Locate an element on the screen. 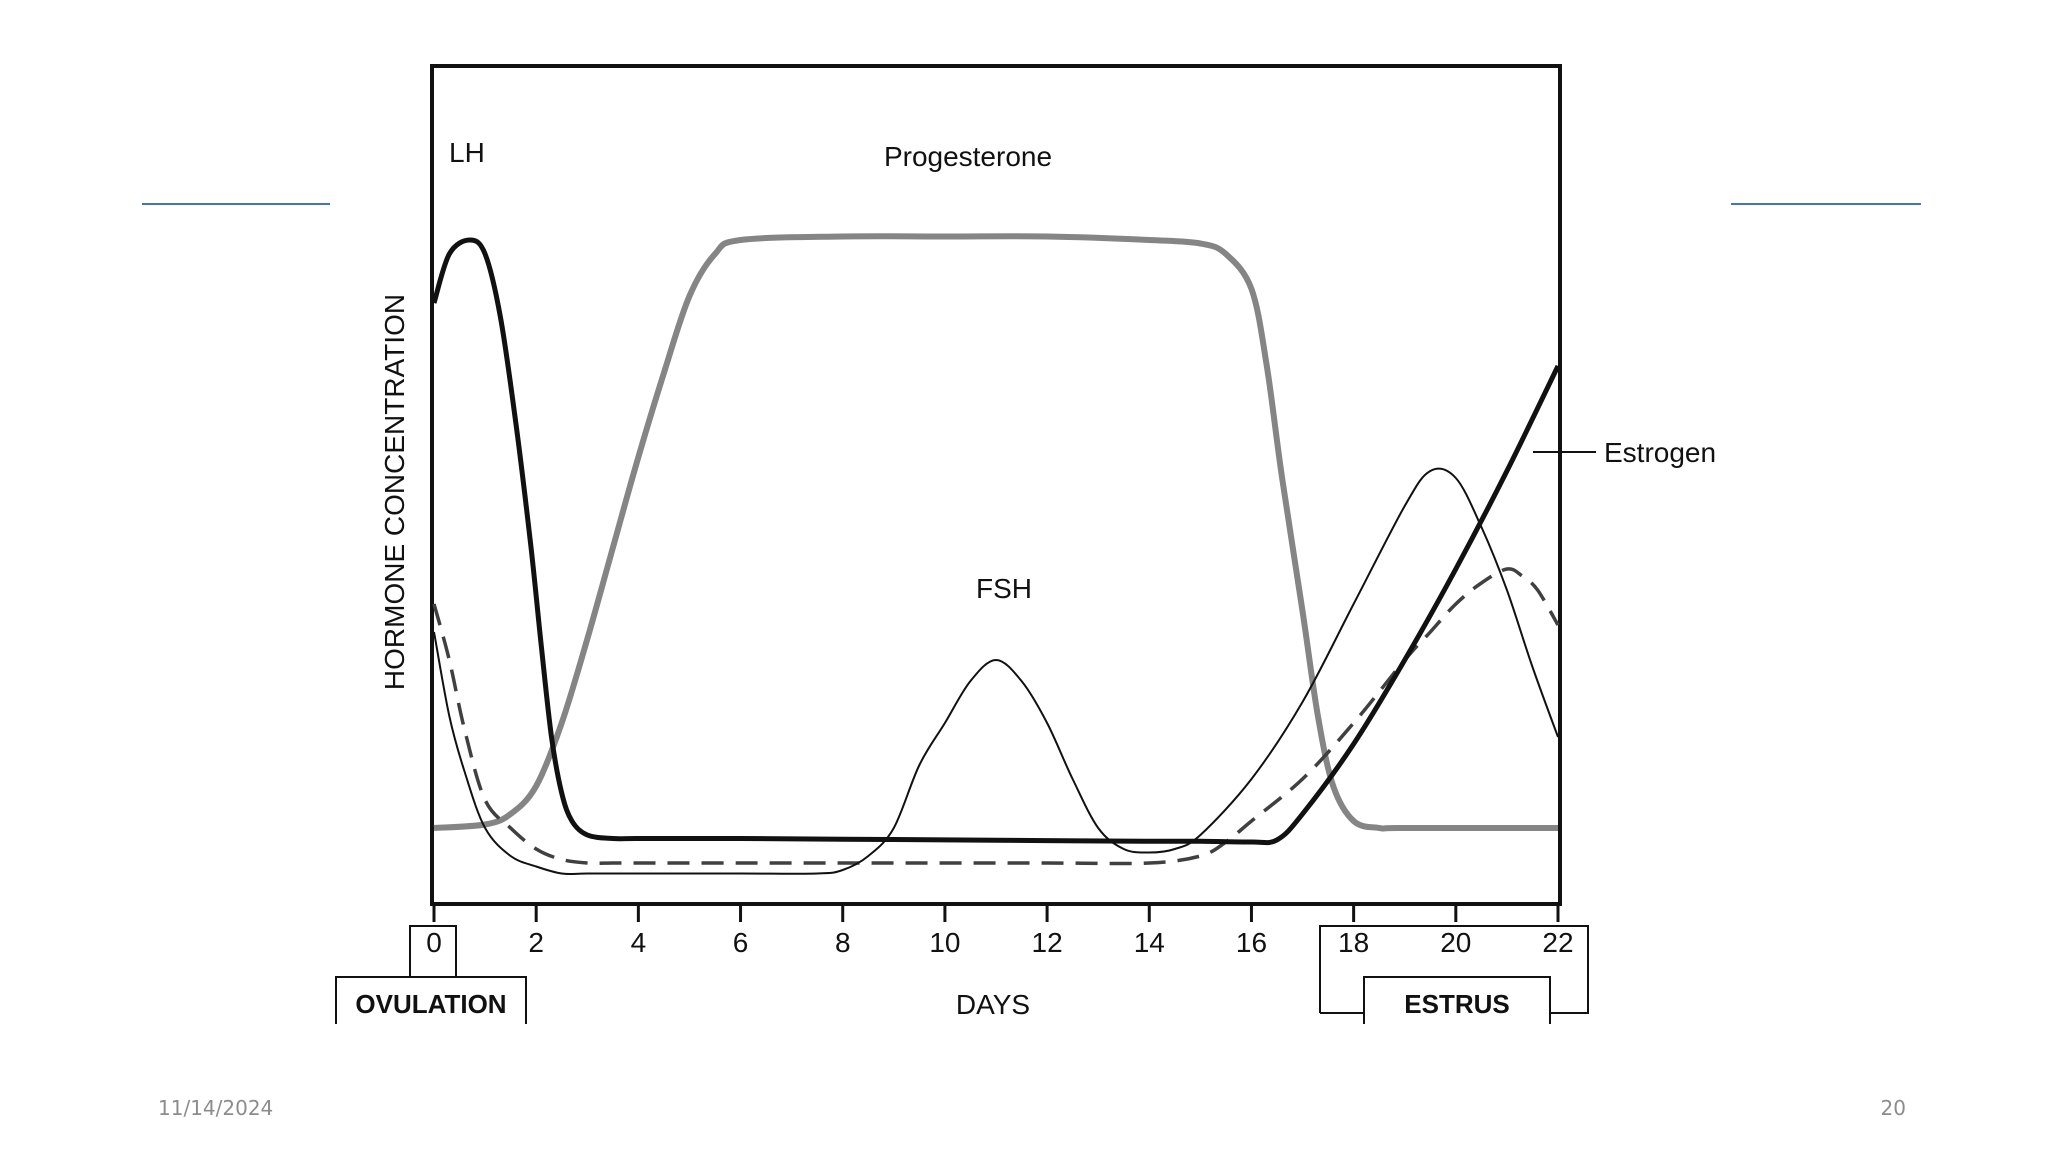  x-tick-label: 12 is located at coordinates (1047, 942).